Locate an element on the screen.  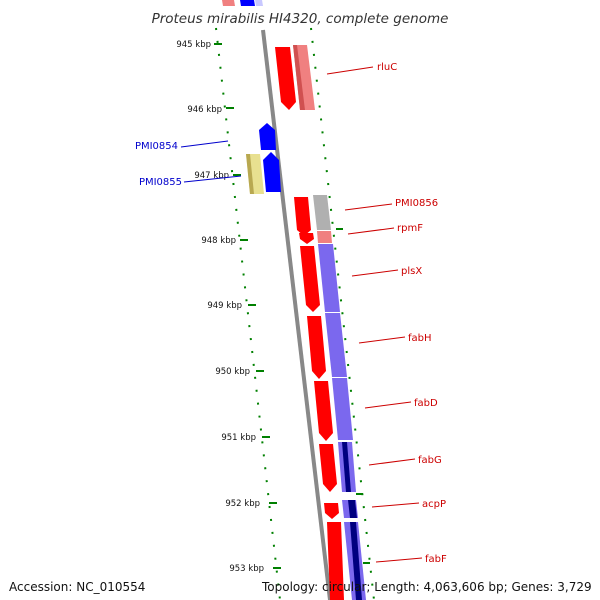
cog-bars is located at coordinates (329, 322).